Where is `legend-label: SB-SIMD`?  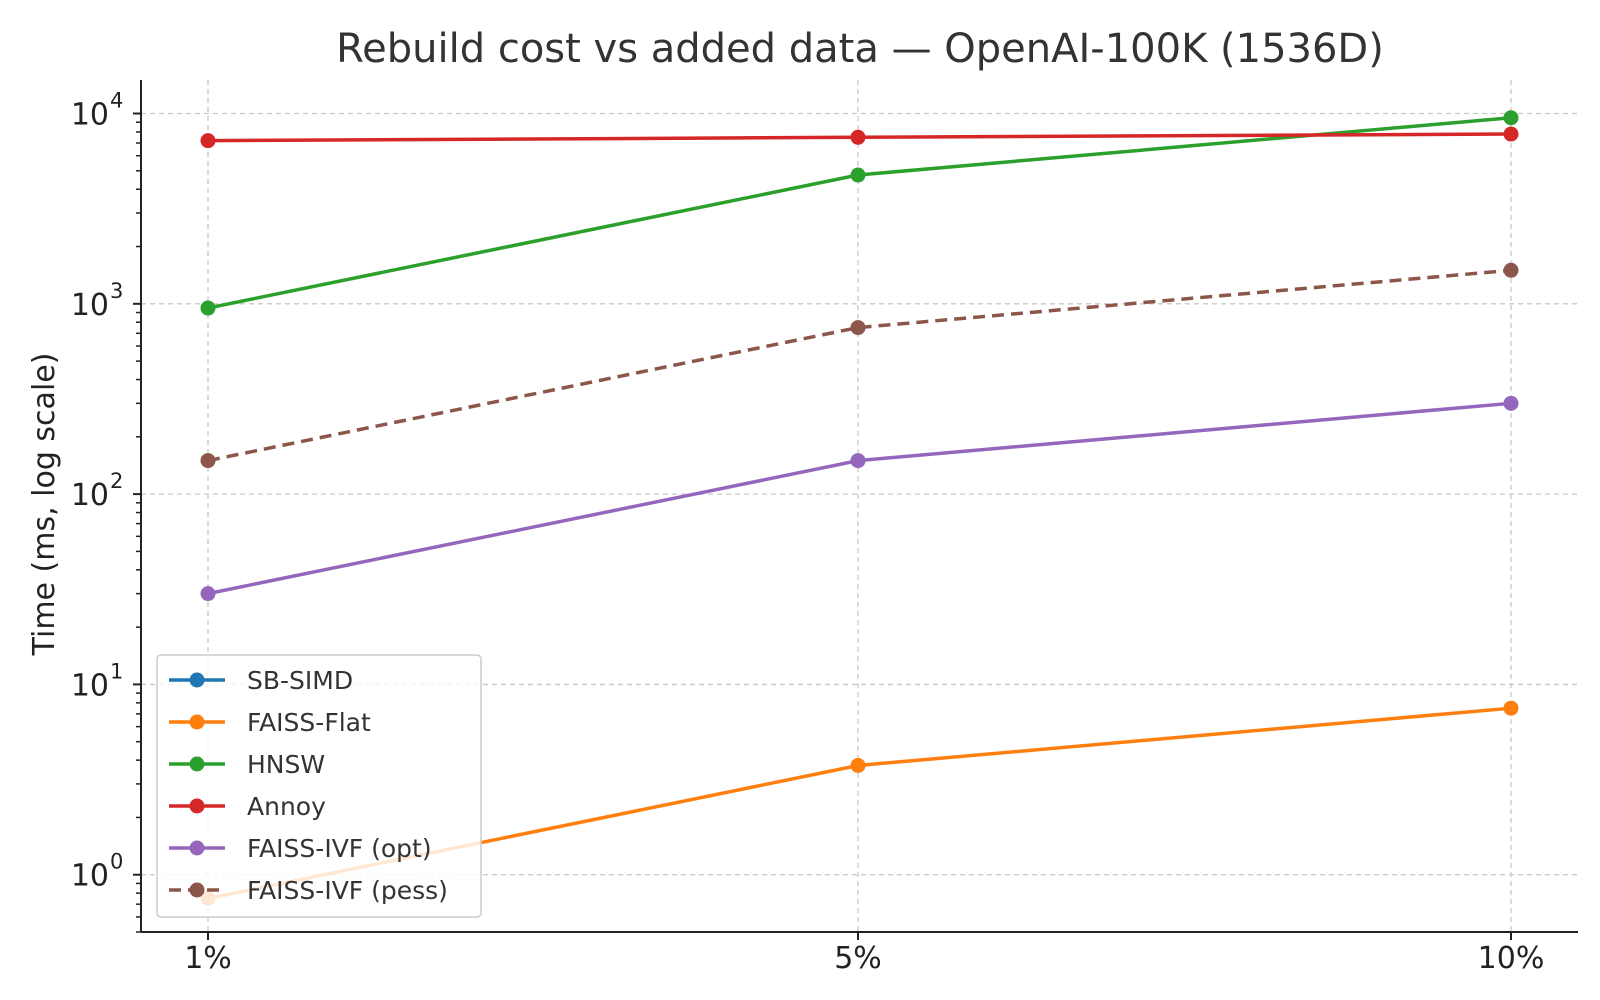
legend-label: SB-SIMD is located at coordinates (300, 680).